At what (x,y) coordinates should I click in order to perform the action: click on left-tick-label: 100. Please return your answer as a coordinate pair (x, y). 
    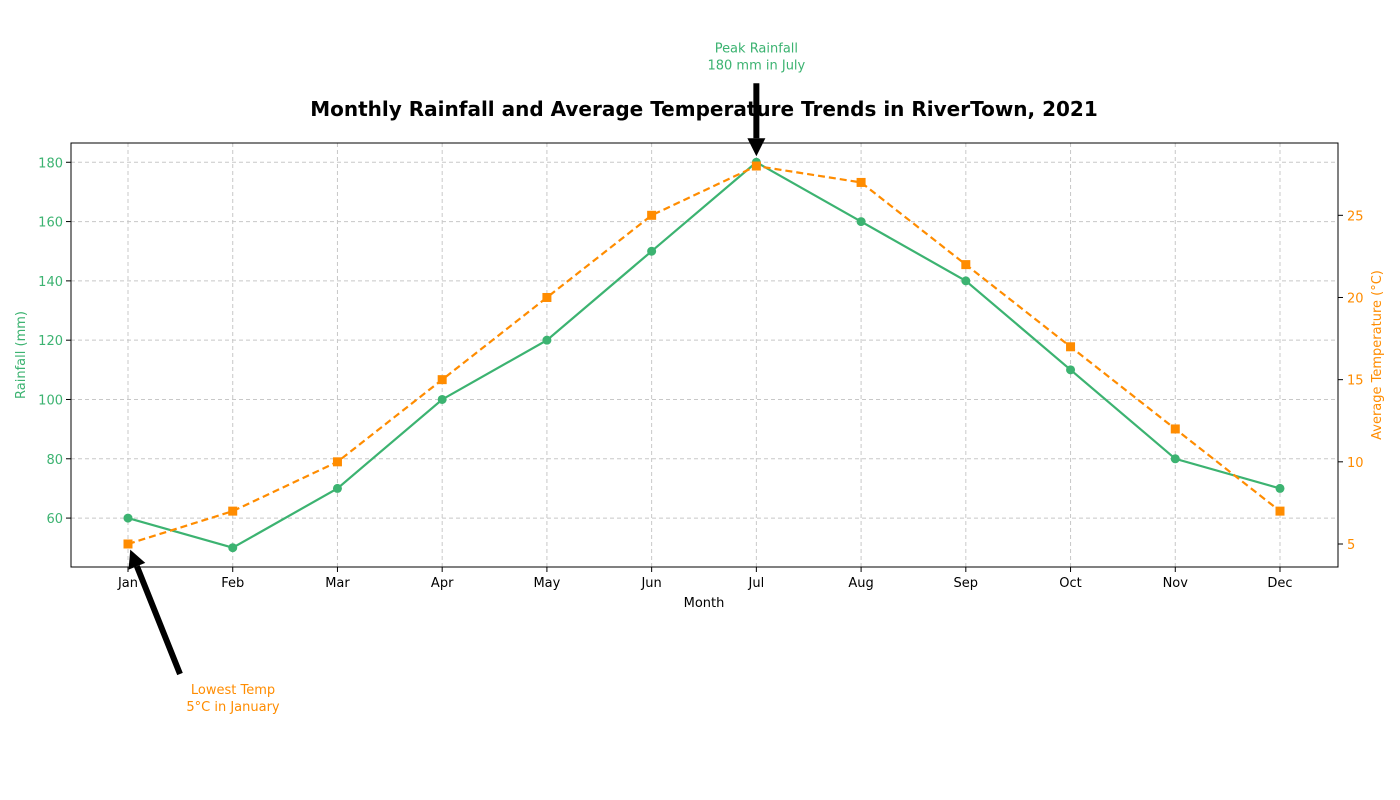
    Looking at the image, I should click on (50, 400).